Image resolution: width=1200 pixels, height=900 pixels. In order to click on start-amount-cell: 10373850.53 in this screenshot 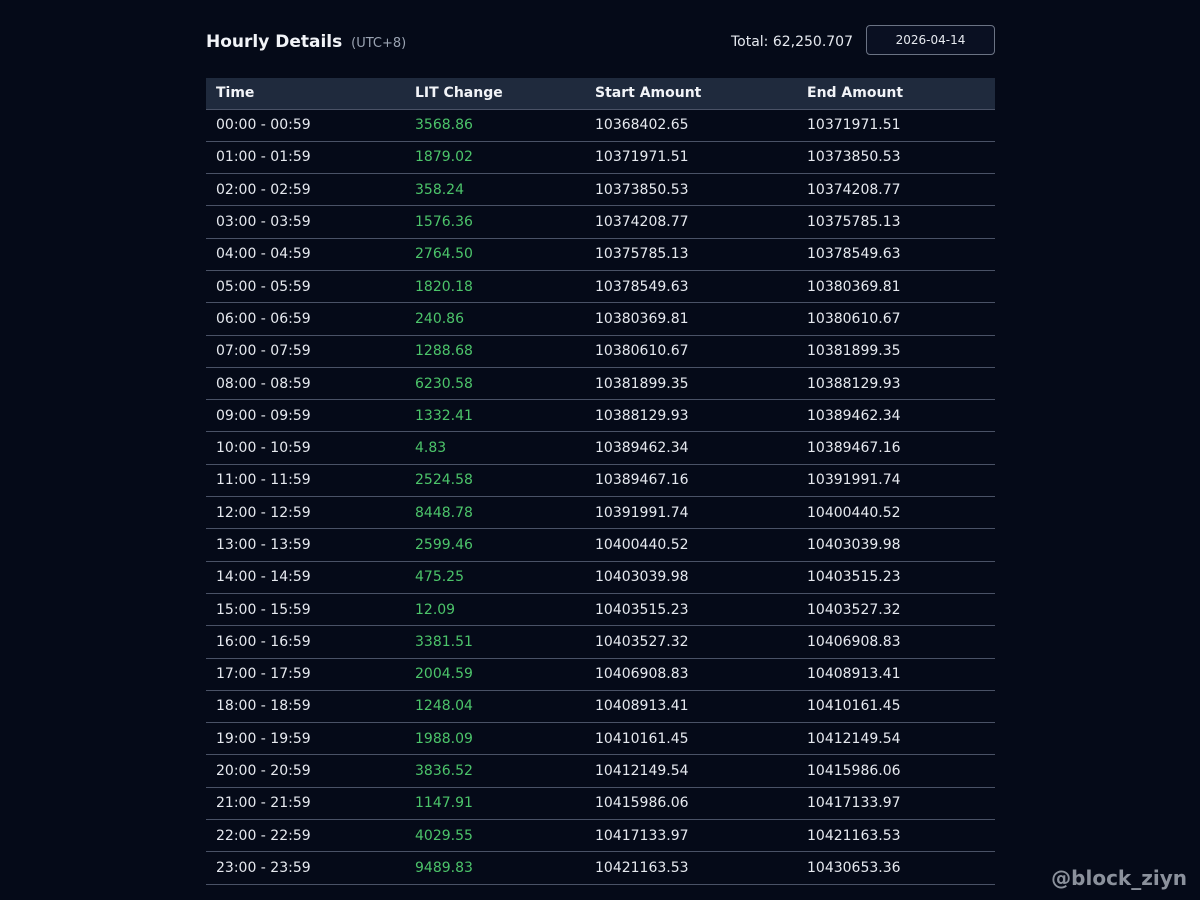, I will do `click(691, 190)`.